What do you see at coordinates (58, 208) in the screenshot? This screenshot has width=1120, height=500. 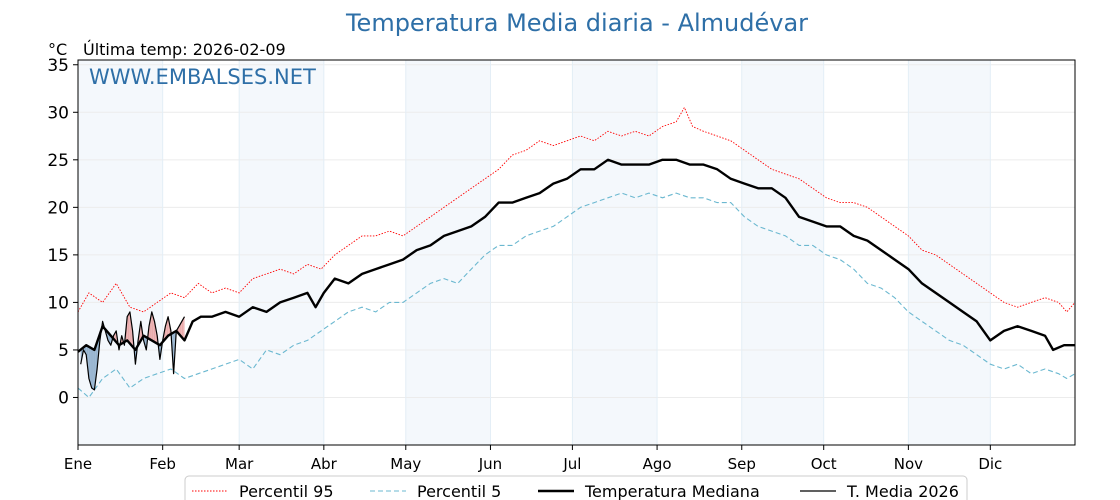 I see `y-tick-label: 20` at bounding box center [58, 208].